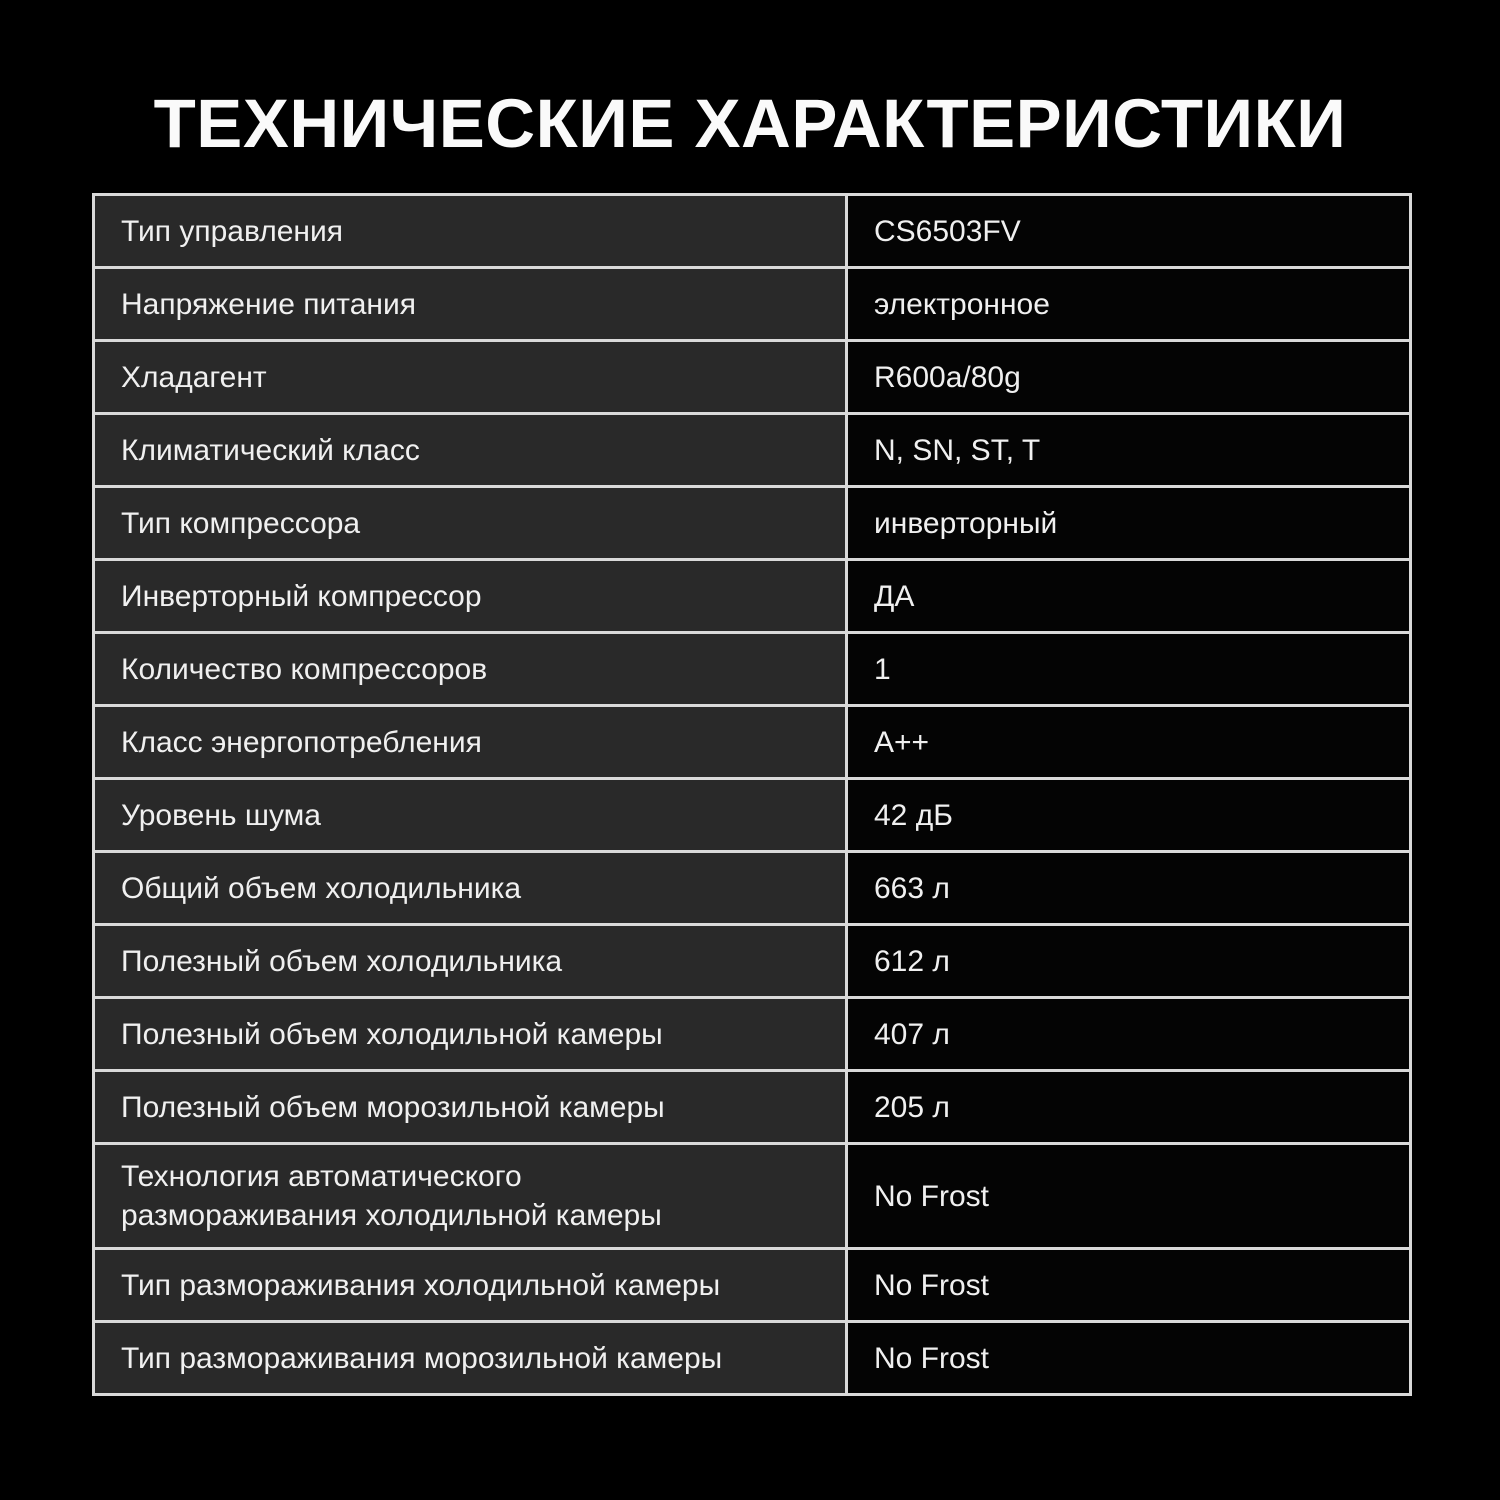 The width and height of the screenshot is (1500, 1500). I want to click on page-title: ТЕХНИЧЕСКИЕ ХАРАКТЕРИСТИКИ, so click(750, 123).